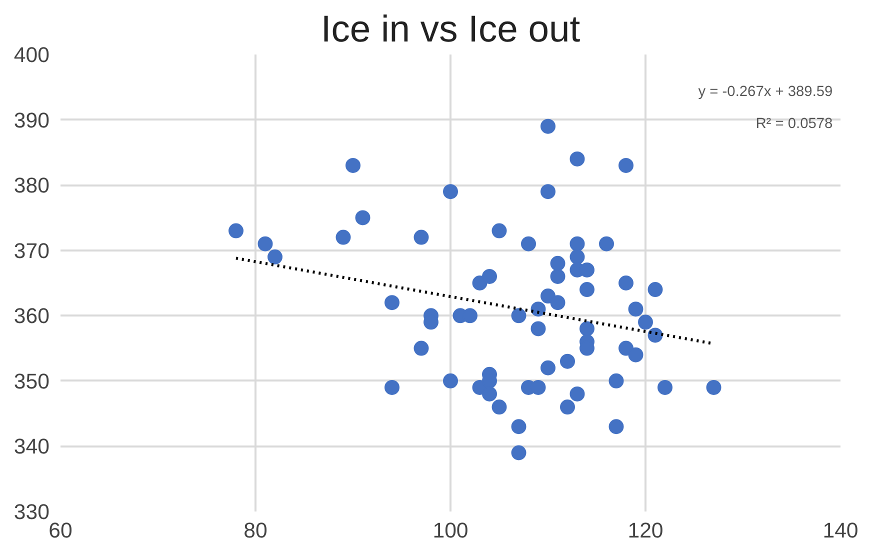 The width and height of the screenshot is (894, 544). I want to click on y-tick-label: 330, so click(32, 512).